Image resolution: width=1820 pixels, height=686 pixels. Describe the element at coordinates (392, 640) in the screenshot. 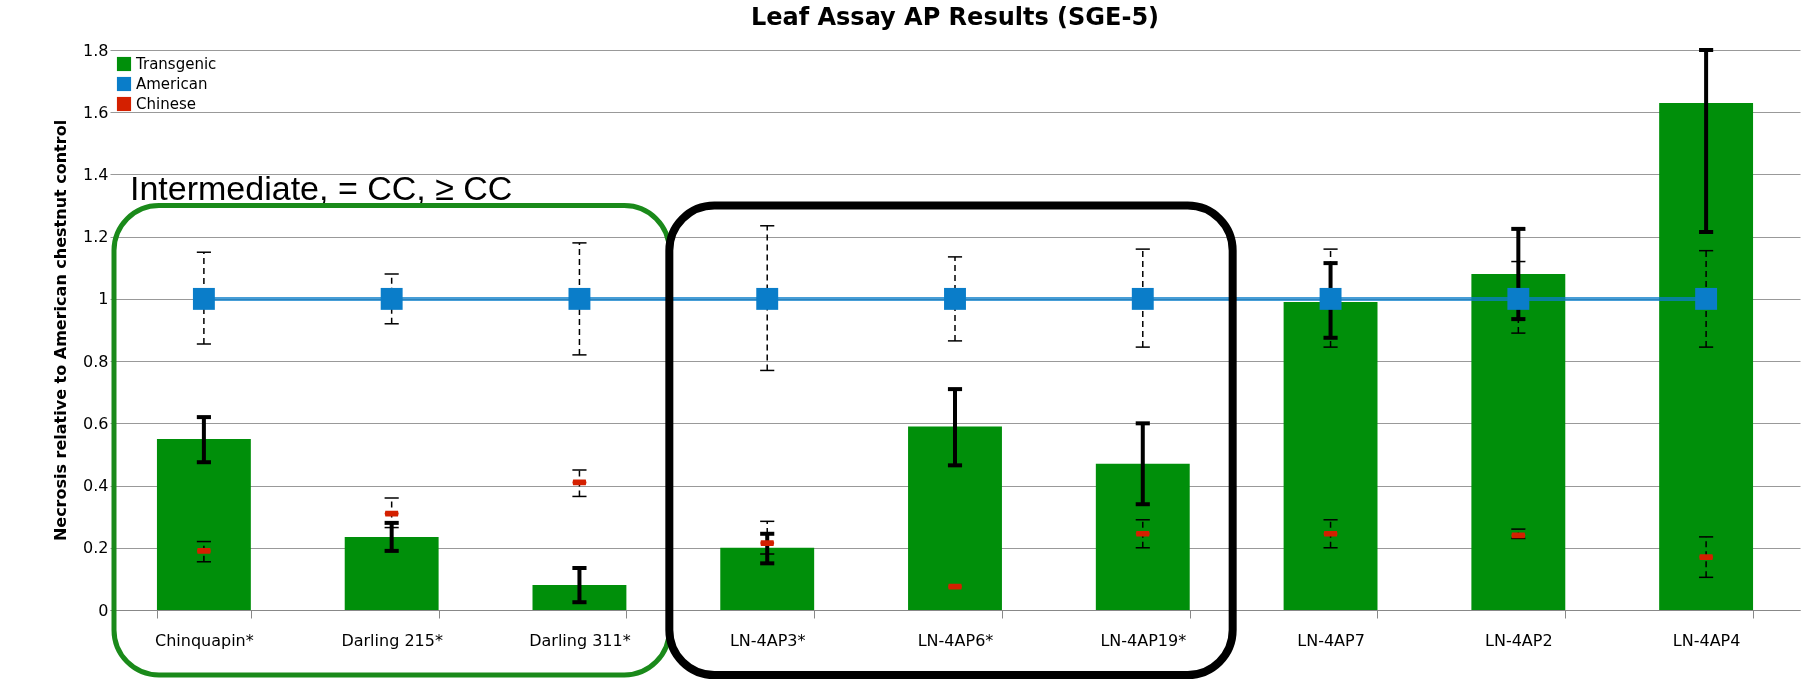

I see `x-tick-label: Darling 215*` at that location.